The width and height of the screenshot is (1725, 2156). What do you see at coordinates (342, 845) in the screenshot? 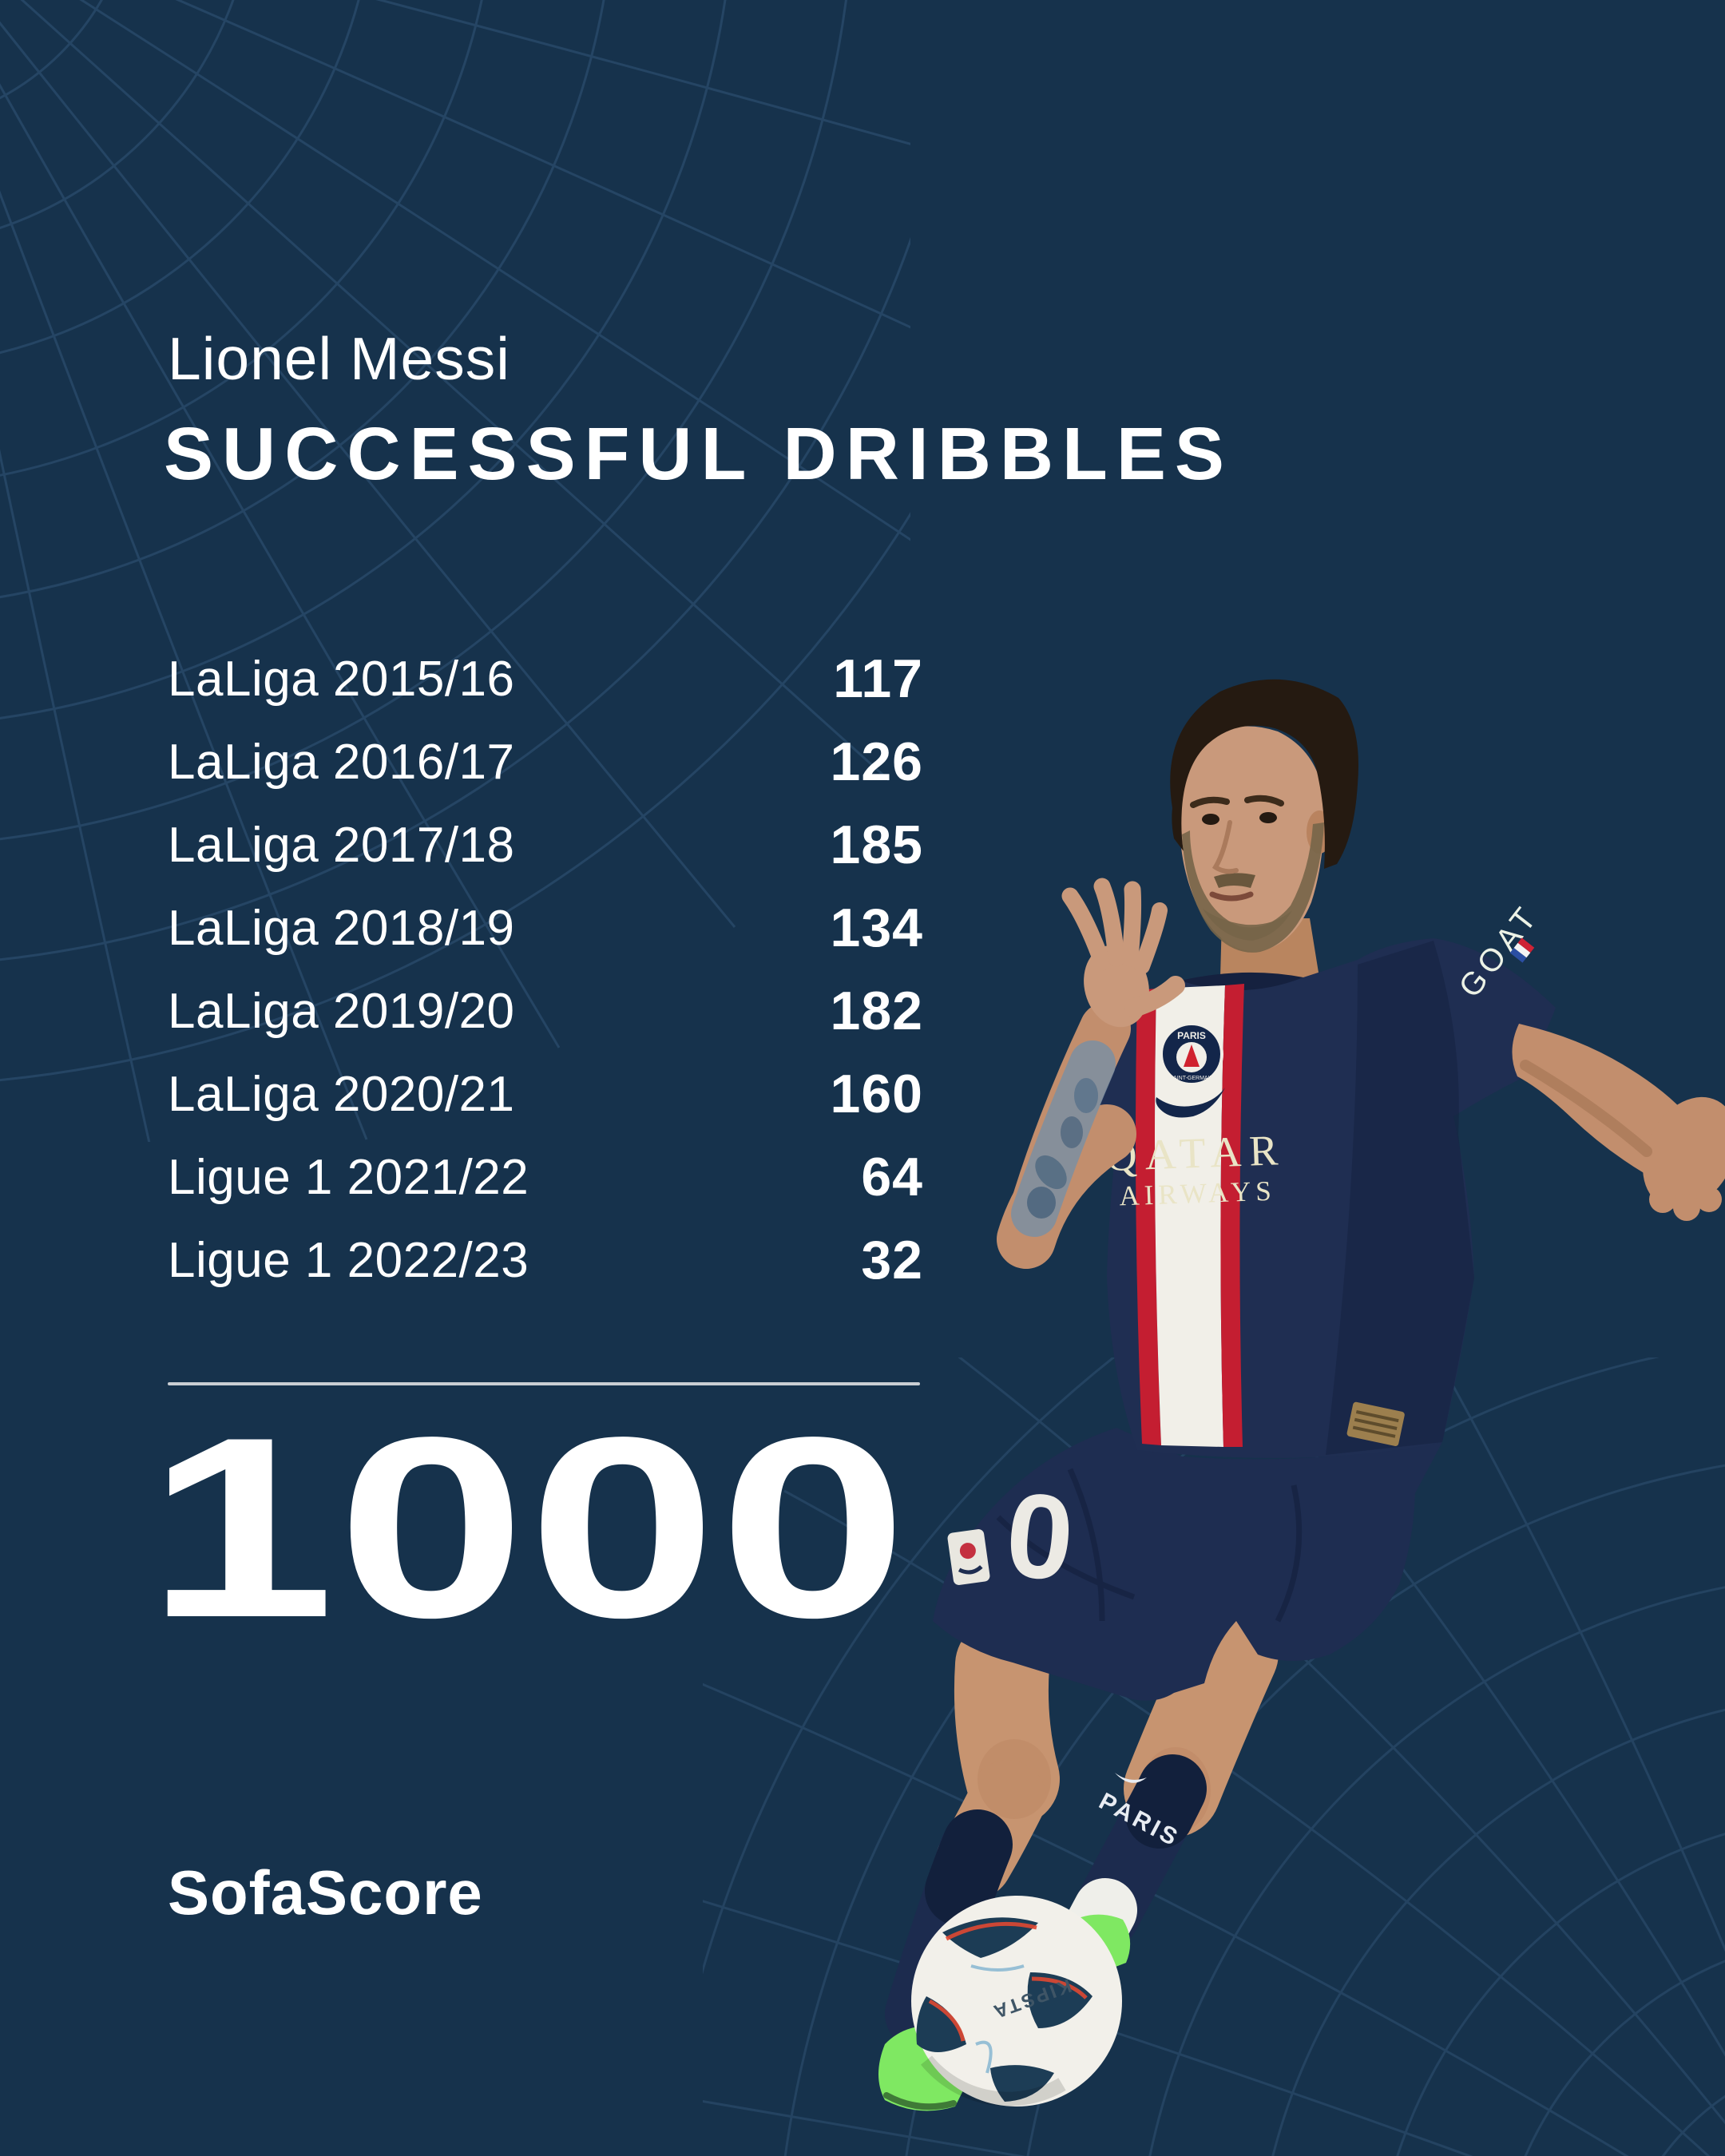
I see `competition-label: LaLiga 2017/18` at bounding box center [342, 845].